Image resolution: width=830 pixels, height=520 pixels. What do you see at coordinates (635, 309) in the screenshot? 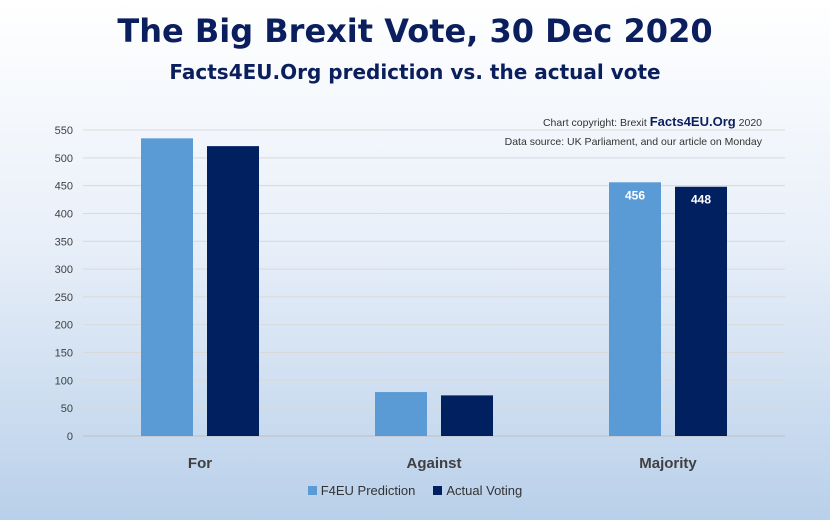
I see `bar-majority-prediction` at bounding box center [635, 309].